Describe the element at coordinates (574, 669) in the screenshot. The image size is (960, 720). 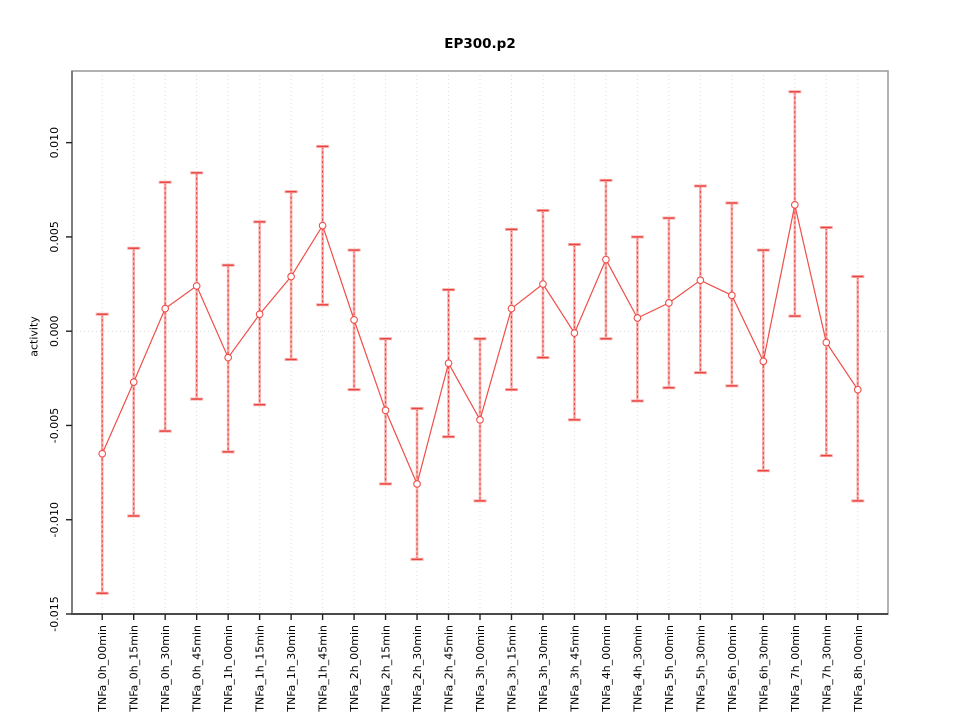
I see `x-tick-label: TNFa_3h_45min` at that location.